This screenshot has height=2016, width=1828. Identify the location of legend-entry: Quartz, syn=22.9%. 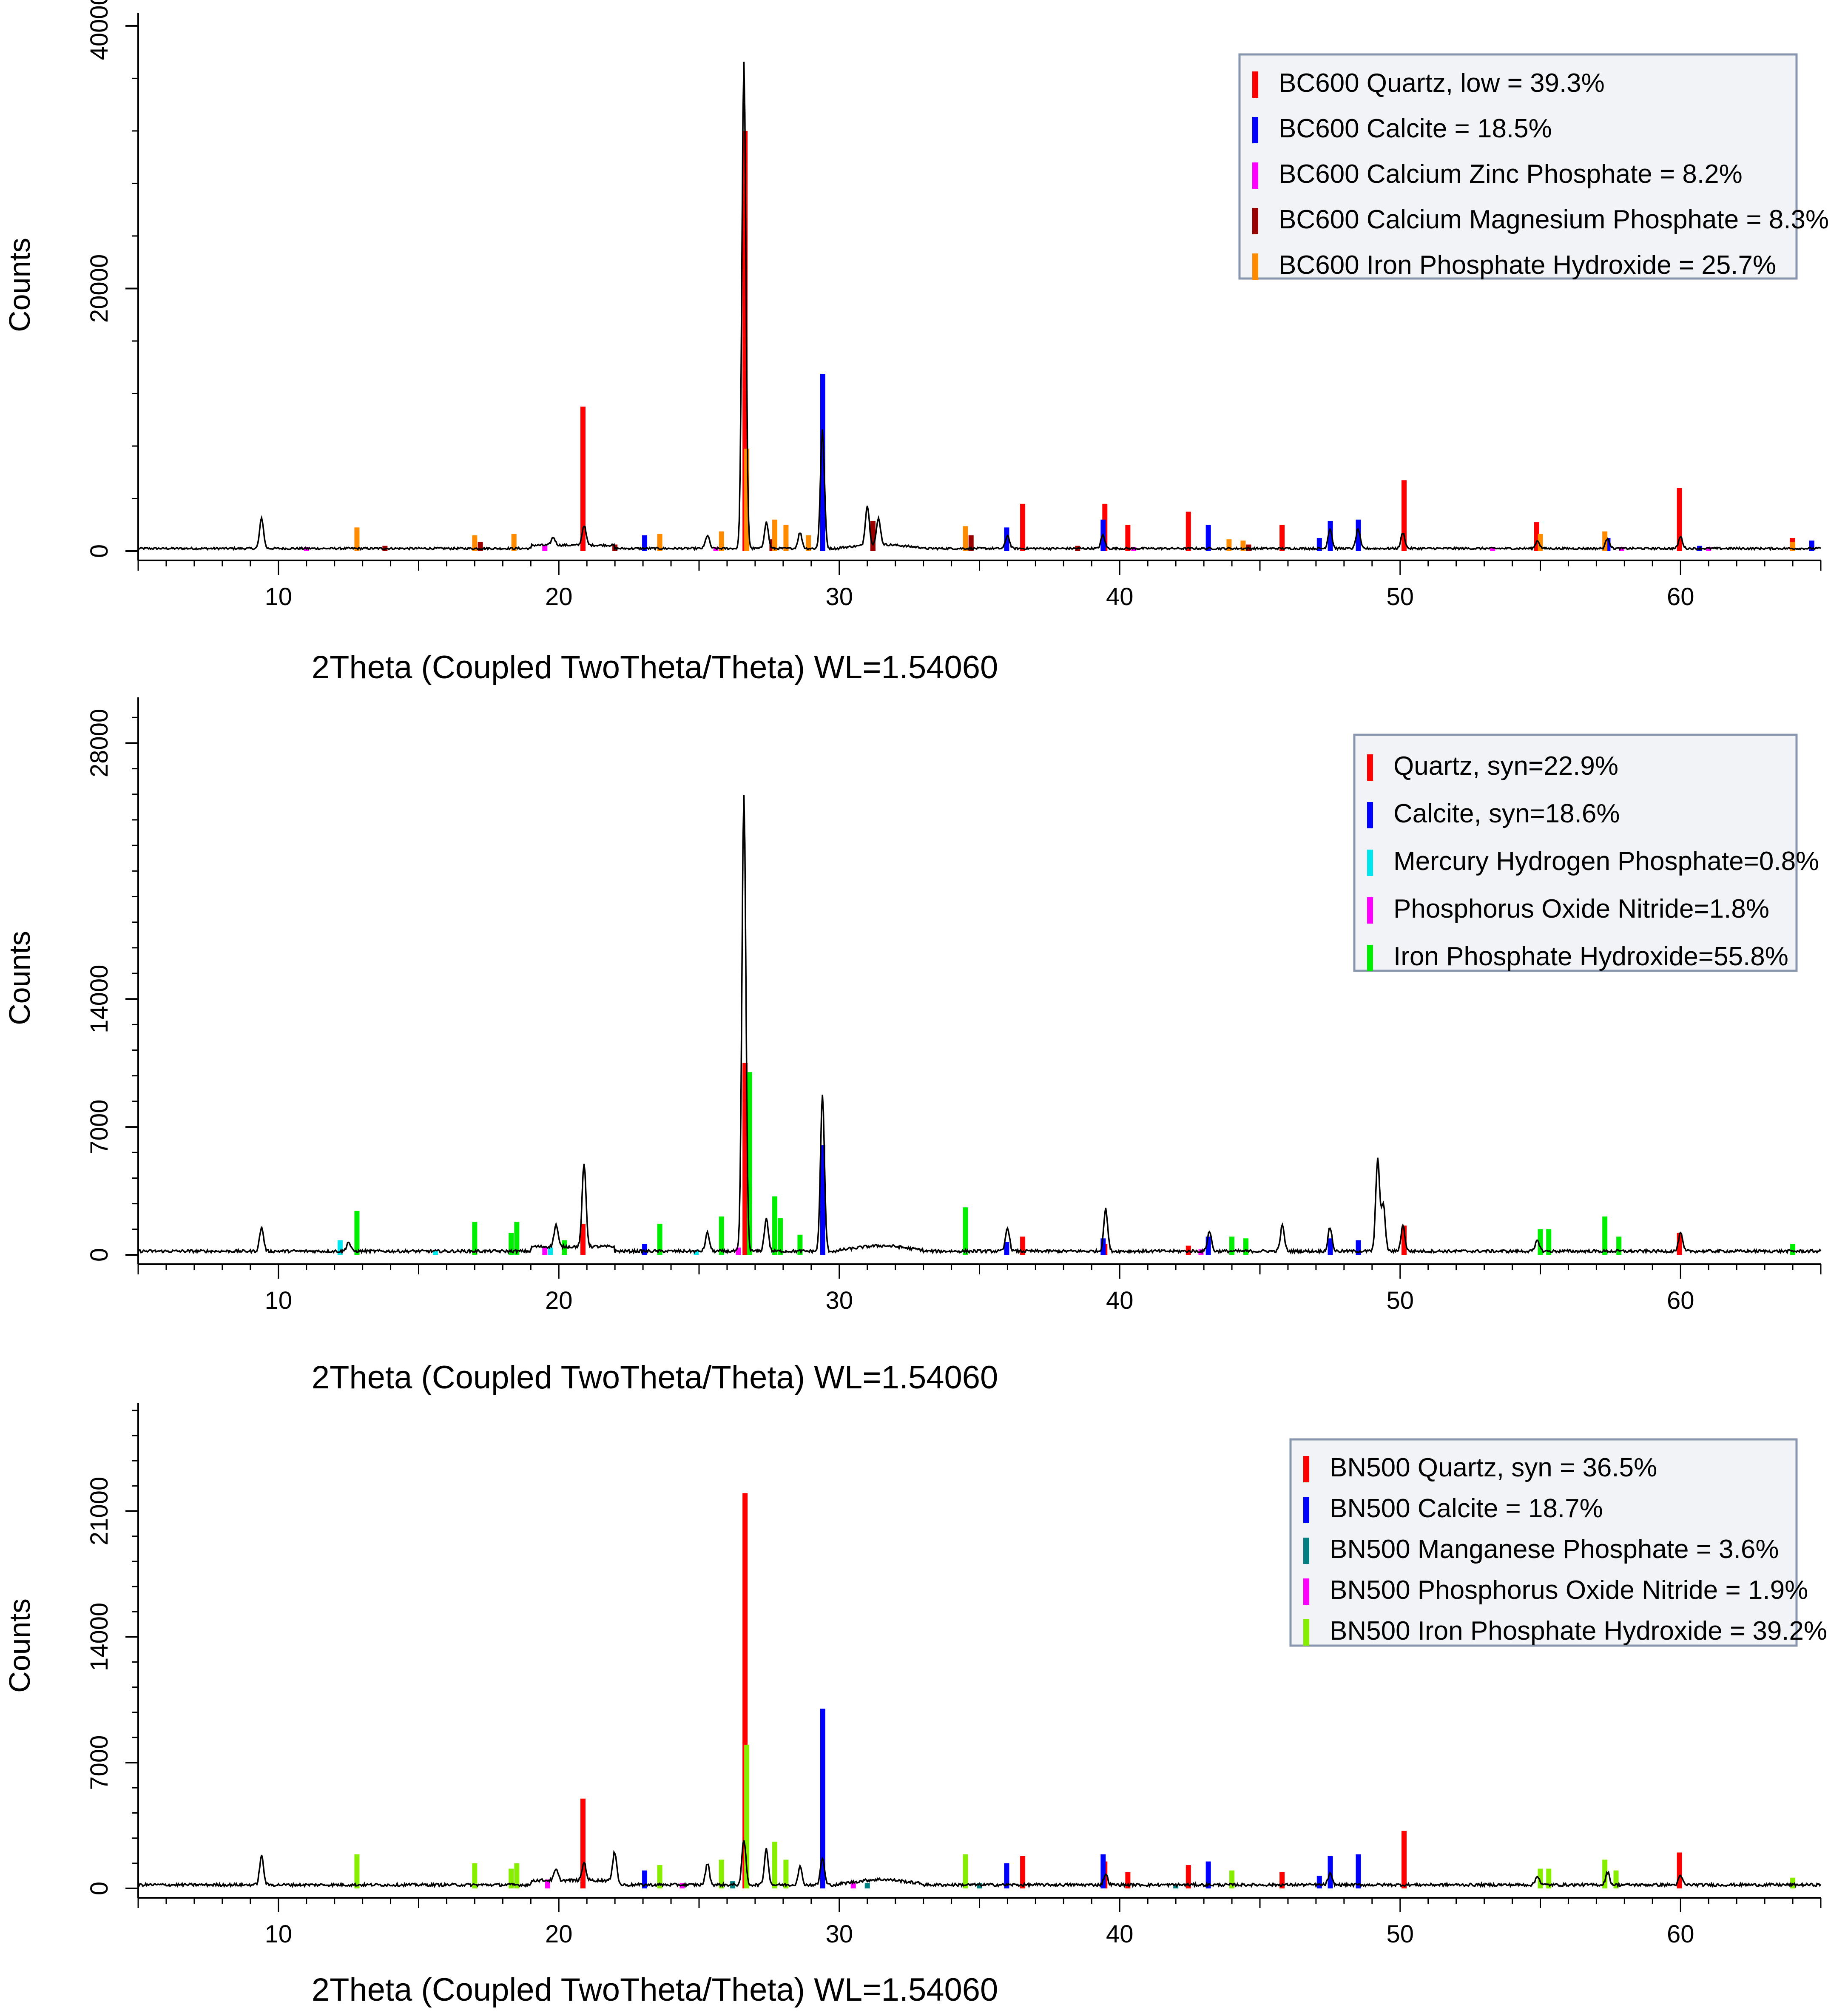
(1505, 766).